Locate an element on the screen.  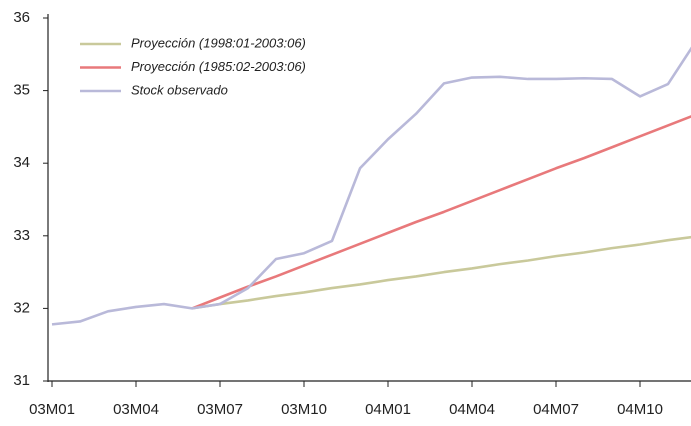
series-line is located at coordinates (441, 272).